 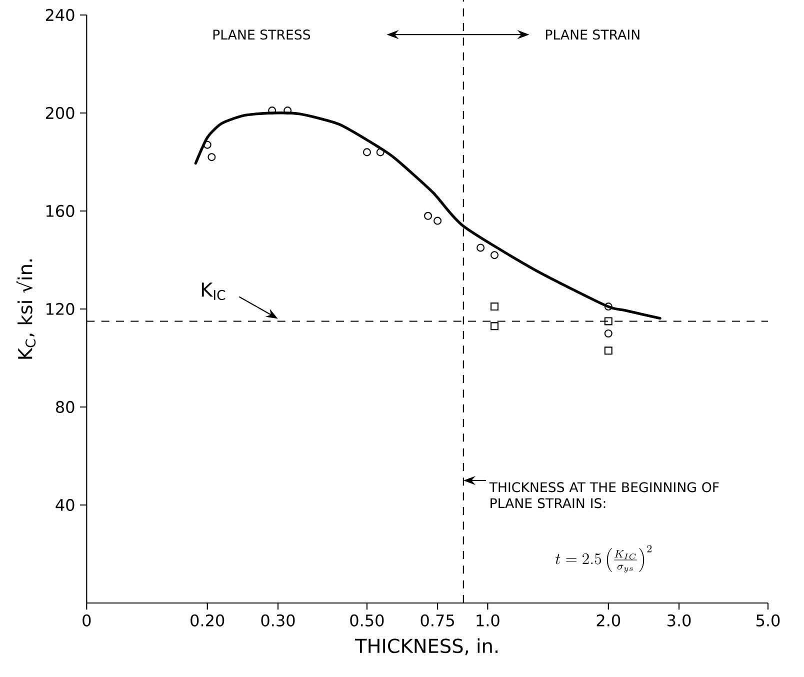 I want to click on annotation: $t=2.5\left(\frac{K_{IC}}{\sigma_{ys}}\right)^{2}$, so click(x=603, y=558).